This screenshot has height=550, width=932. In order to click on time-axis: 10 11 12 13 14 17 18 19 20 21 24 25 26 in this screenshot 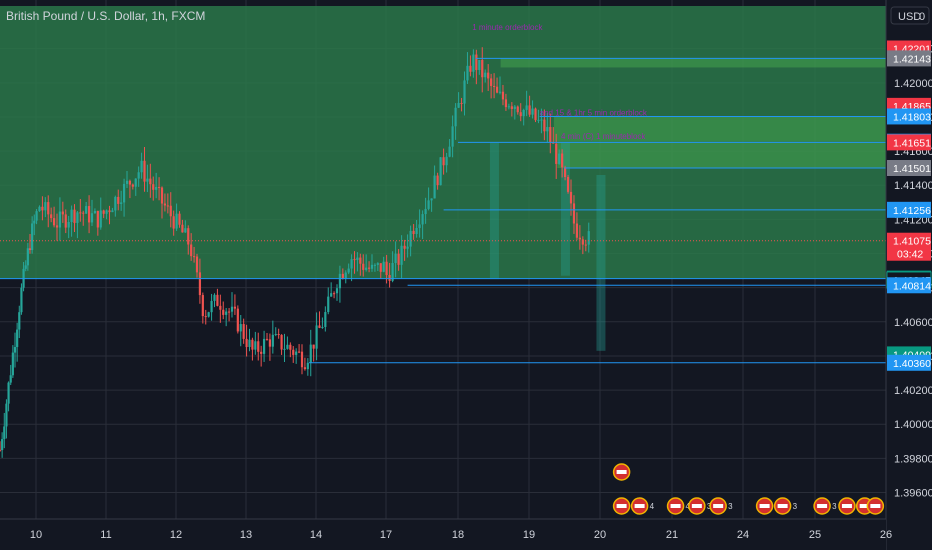, I will do `click(446, 534)`.